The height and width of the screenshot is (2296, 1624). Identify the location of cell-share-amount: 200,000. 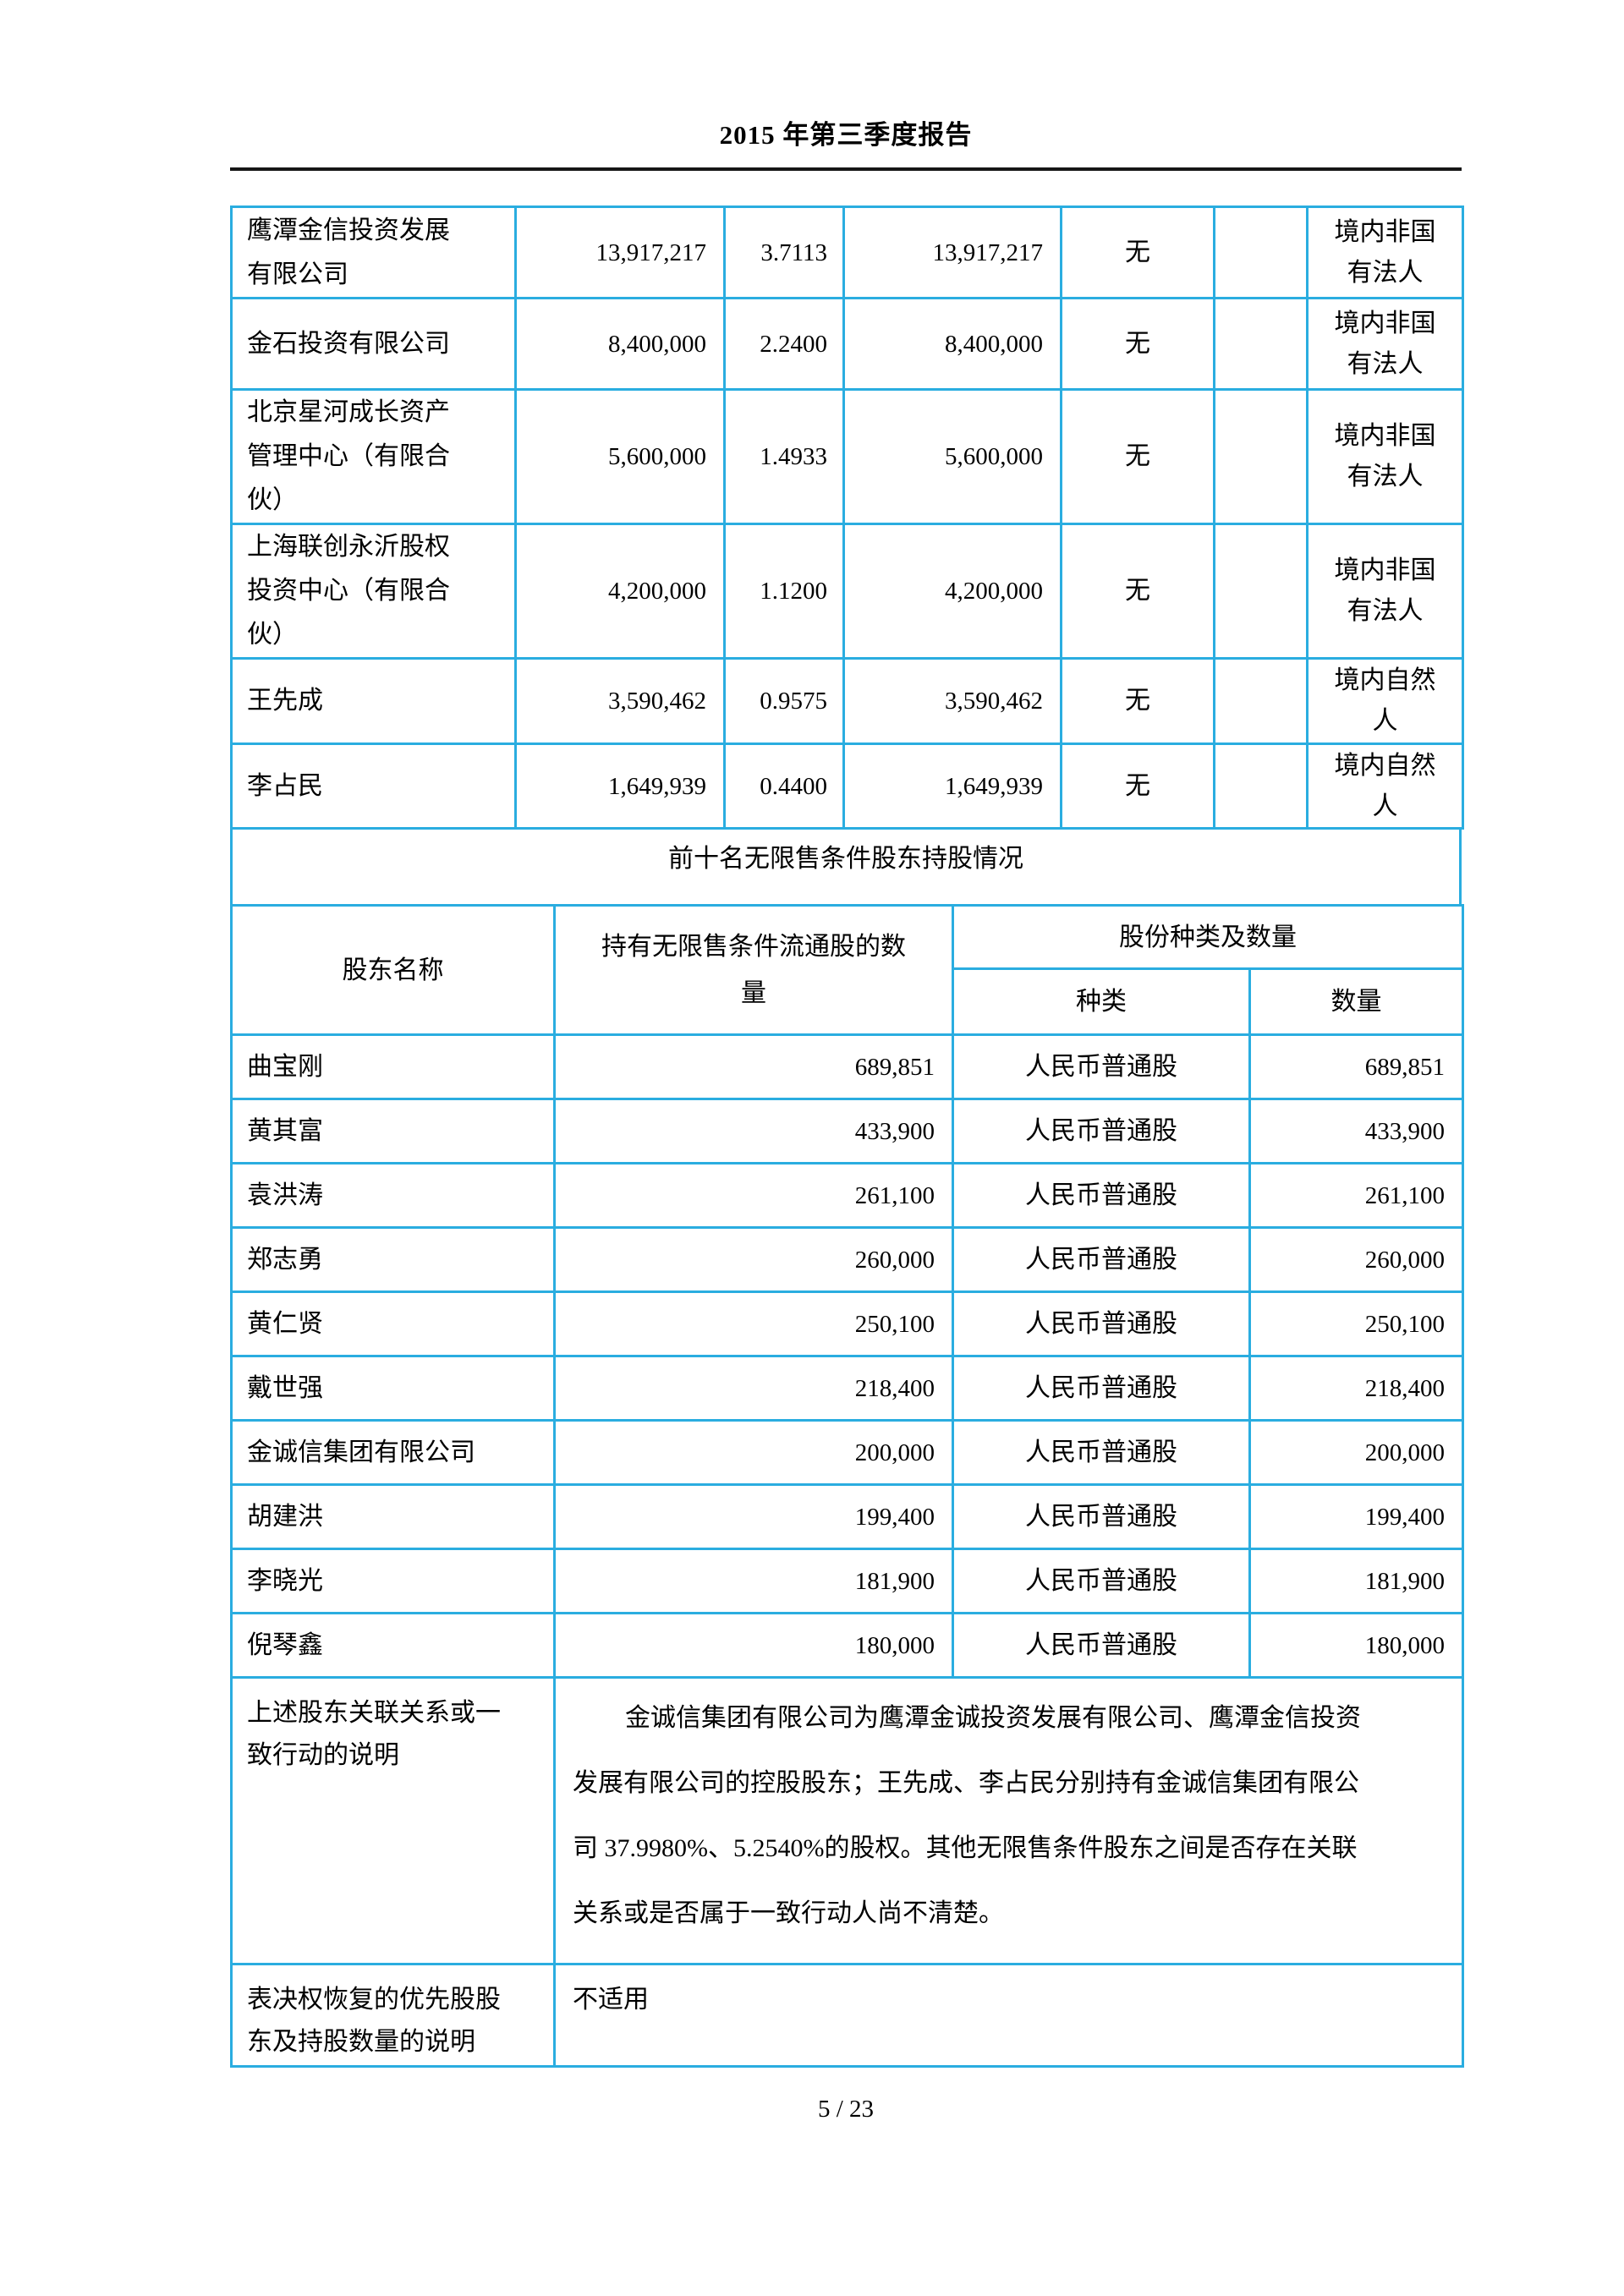
(1356, 1453).